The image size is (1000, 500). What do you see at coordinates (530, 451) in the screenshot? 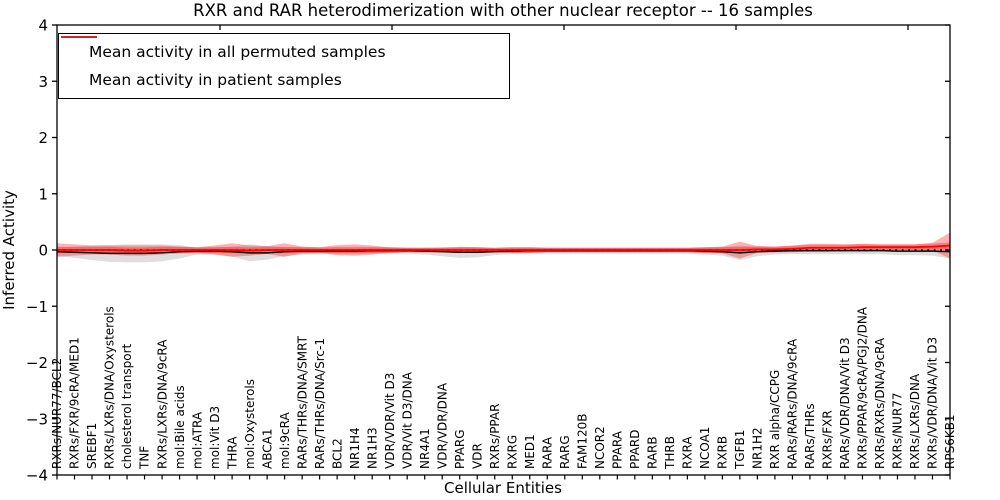
I see `x-tick-label: MED1` at bounding box center [530, 451].